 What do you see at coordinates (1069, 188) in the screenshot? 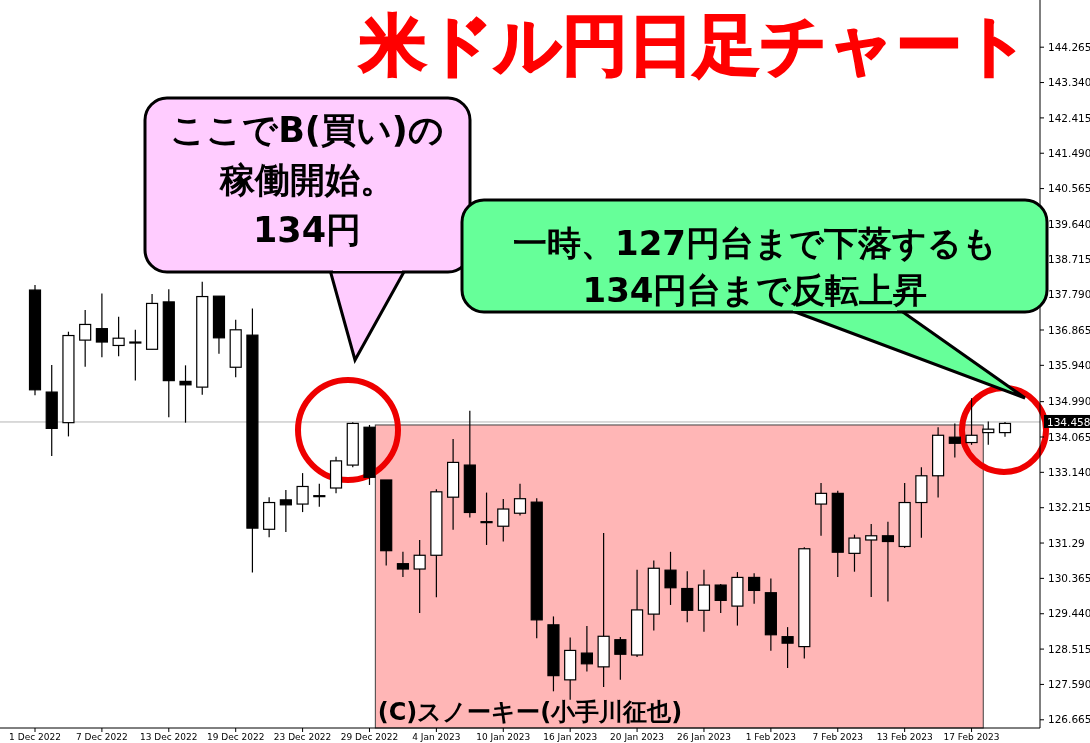
I see `y-tick-label: 140.565` at bounding box center [1069, 188].